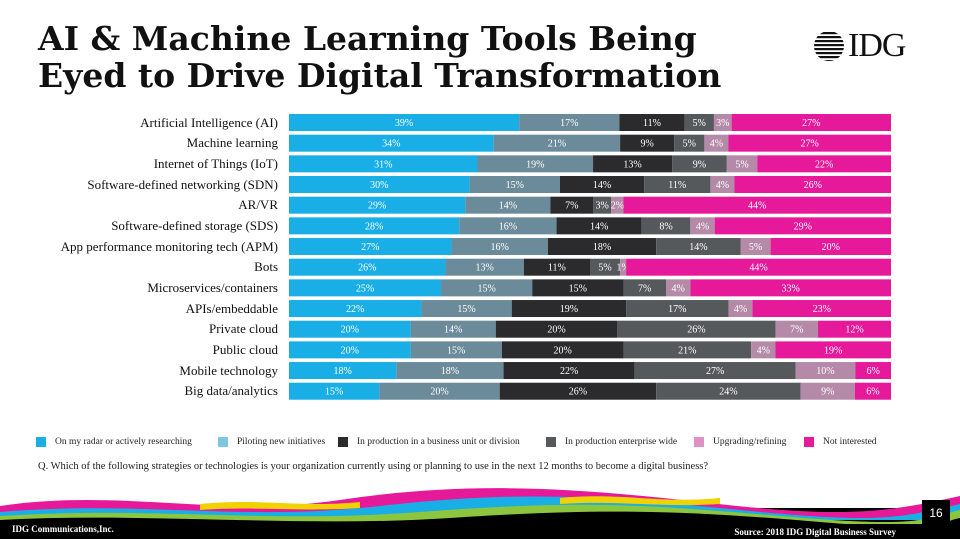  What do you see at coordinates (652, 123) in the screenshot?
I see `data-label: 11%` at bounding box center [652, 123].